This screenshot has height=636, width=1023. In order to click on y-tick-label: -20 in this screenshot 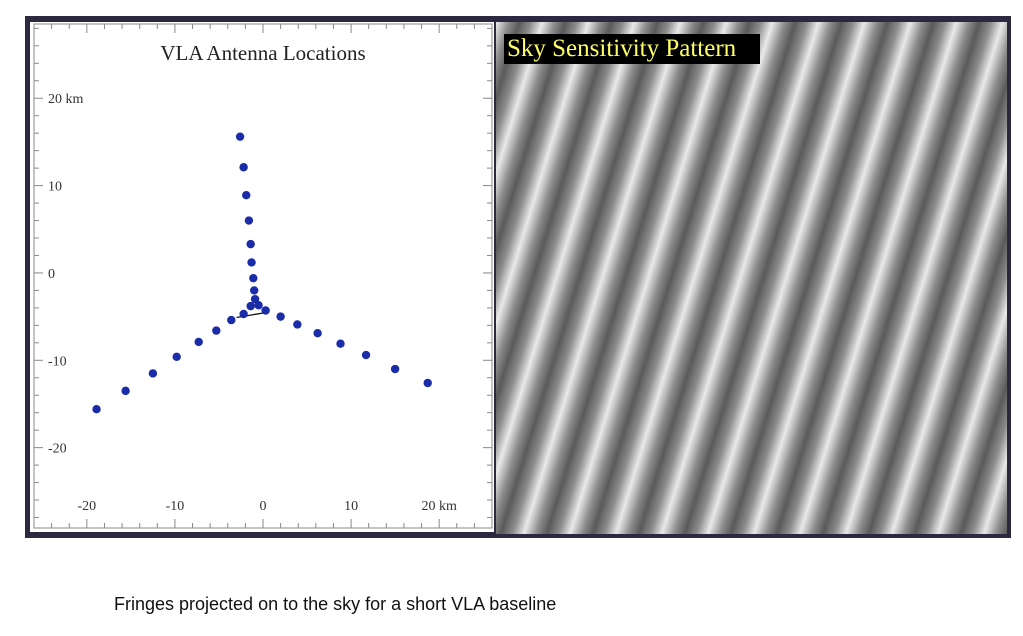, I will do `click(57, 449)`.